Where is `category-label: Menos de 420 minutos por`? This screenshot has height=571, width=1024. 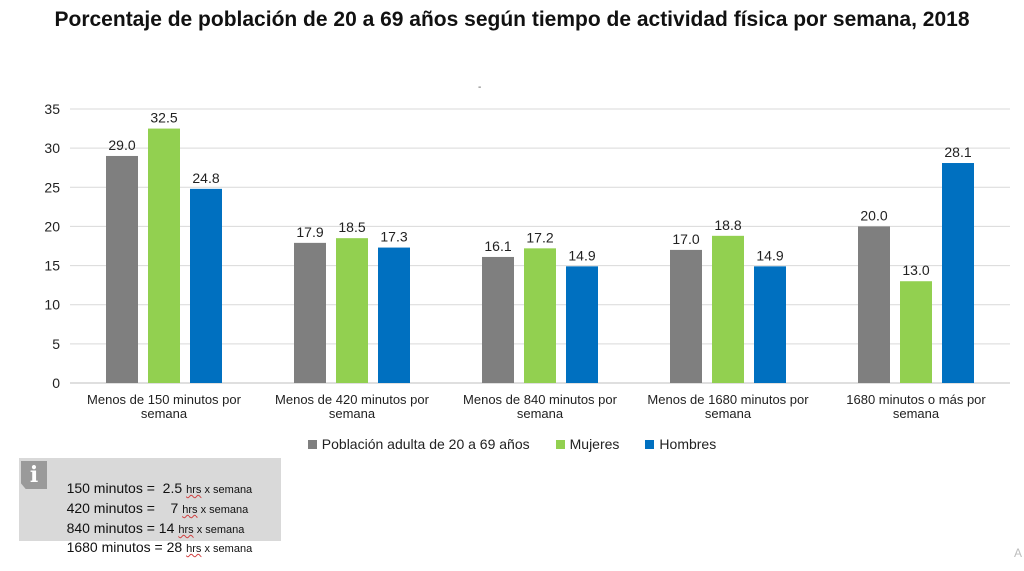 category-label: Menos de 420 minutos por is located at coordinates (352, 399).